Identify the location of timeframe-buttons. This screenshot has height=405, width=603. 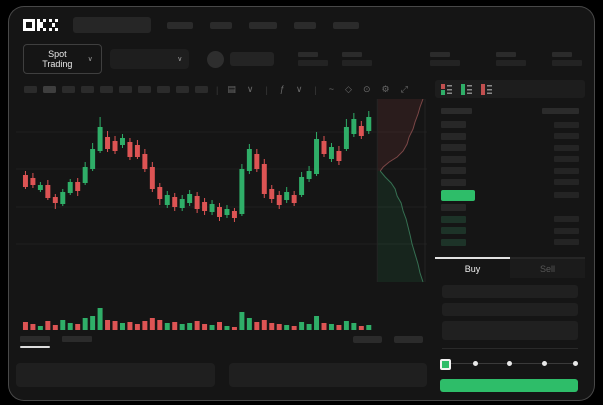
(116, 89).